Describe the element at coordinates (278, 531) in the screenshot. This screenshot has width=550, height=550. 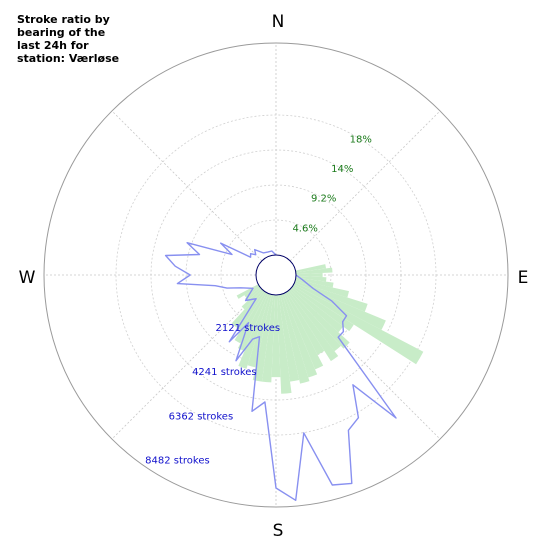
I see `direction-label-s: S` at that location.